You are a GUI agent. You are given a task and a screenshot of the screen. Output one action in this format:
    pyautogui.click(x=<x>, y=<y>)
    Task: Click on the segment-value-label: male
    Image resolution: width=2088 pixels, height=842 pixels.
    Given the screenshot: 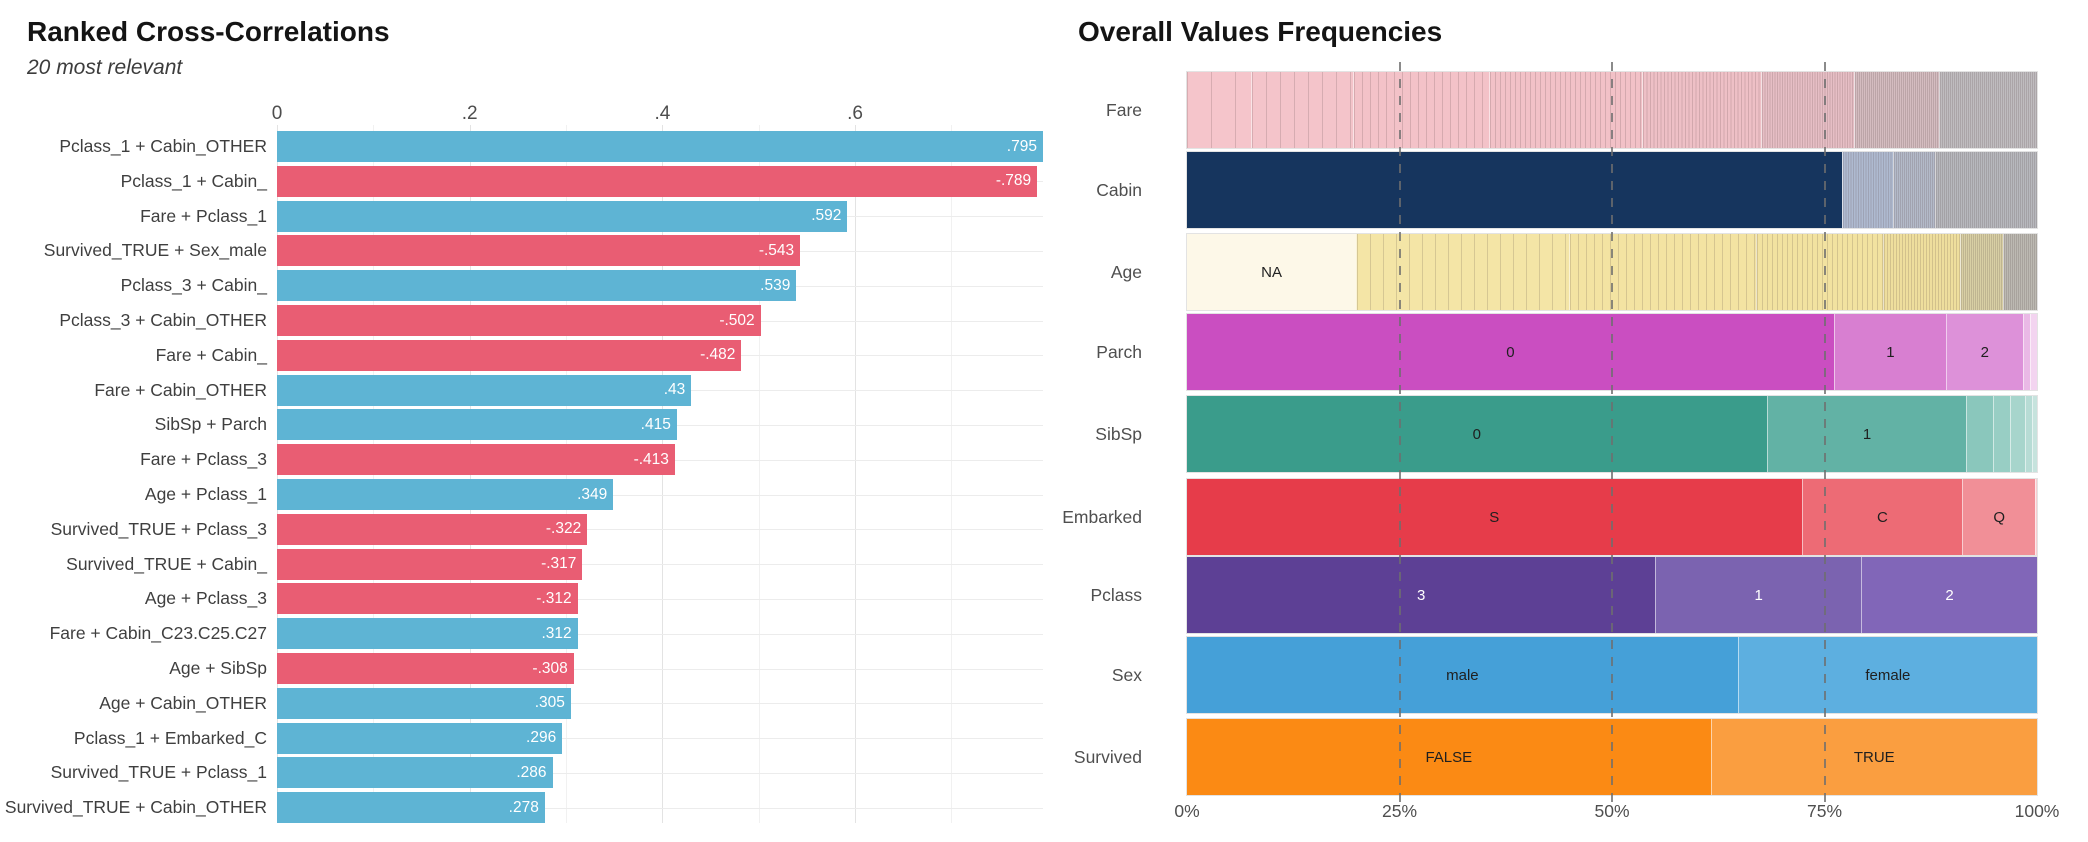 What is the action you would take?
    pyautogui.click(x=1462, y=675)
    